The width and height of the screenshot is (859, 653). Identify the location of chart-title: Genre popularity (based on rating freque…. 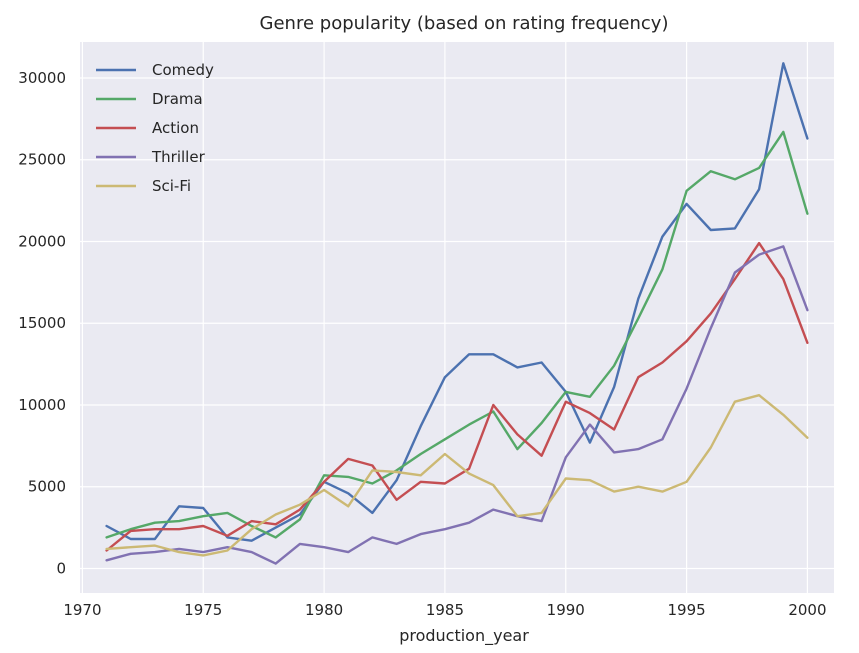
(464, 23).